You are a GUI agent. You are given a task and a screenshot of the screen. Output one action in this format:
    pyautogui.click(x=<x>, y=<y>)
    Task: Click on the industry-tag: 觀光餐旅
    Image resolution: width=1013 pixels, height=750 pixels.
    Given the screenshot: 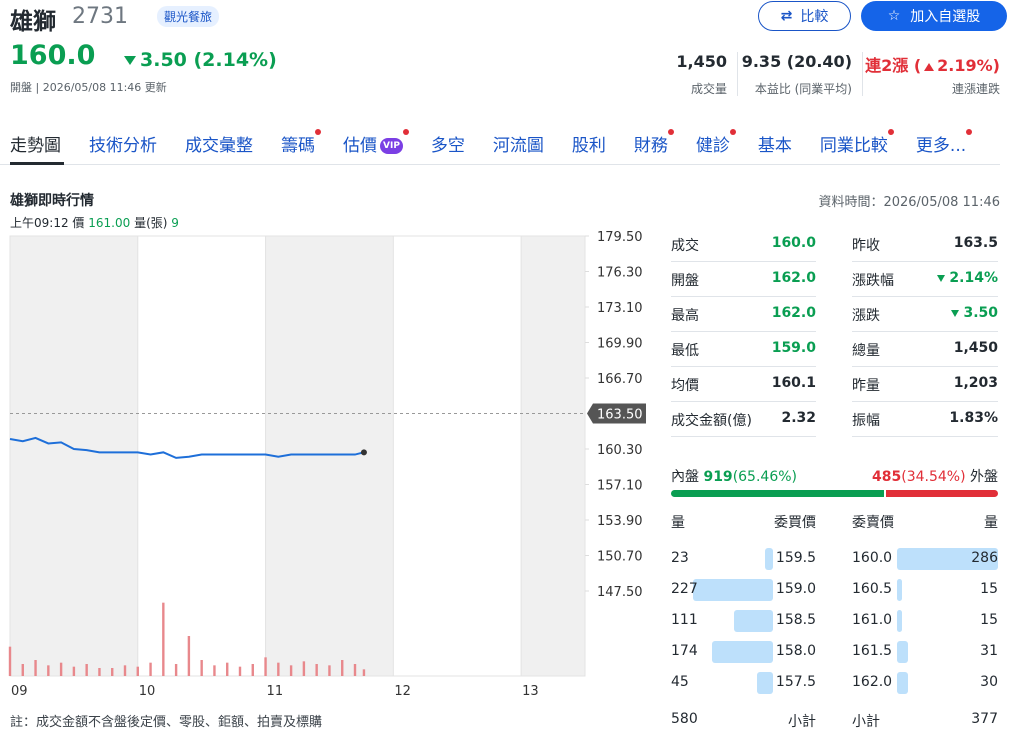 What is the action you would take?
    pyautogui.click(x=188, y=16)
    